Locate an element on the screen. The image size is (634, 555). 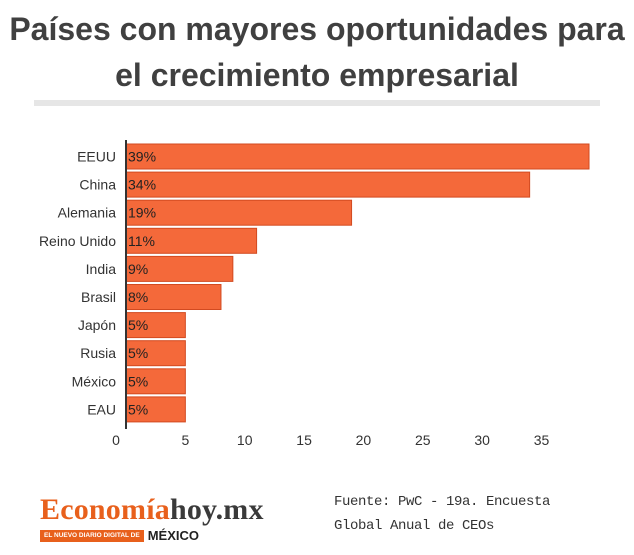
category-label: México is located at coordinates (94, 381).